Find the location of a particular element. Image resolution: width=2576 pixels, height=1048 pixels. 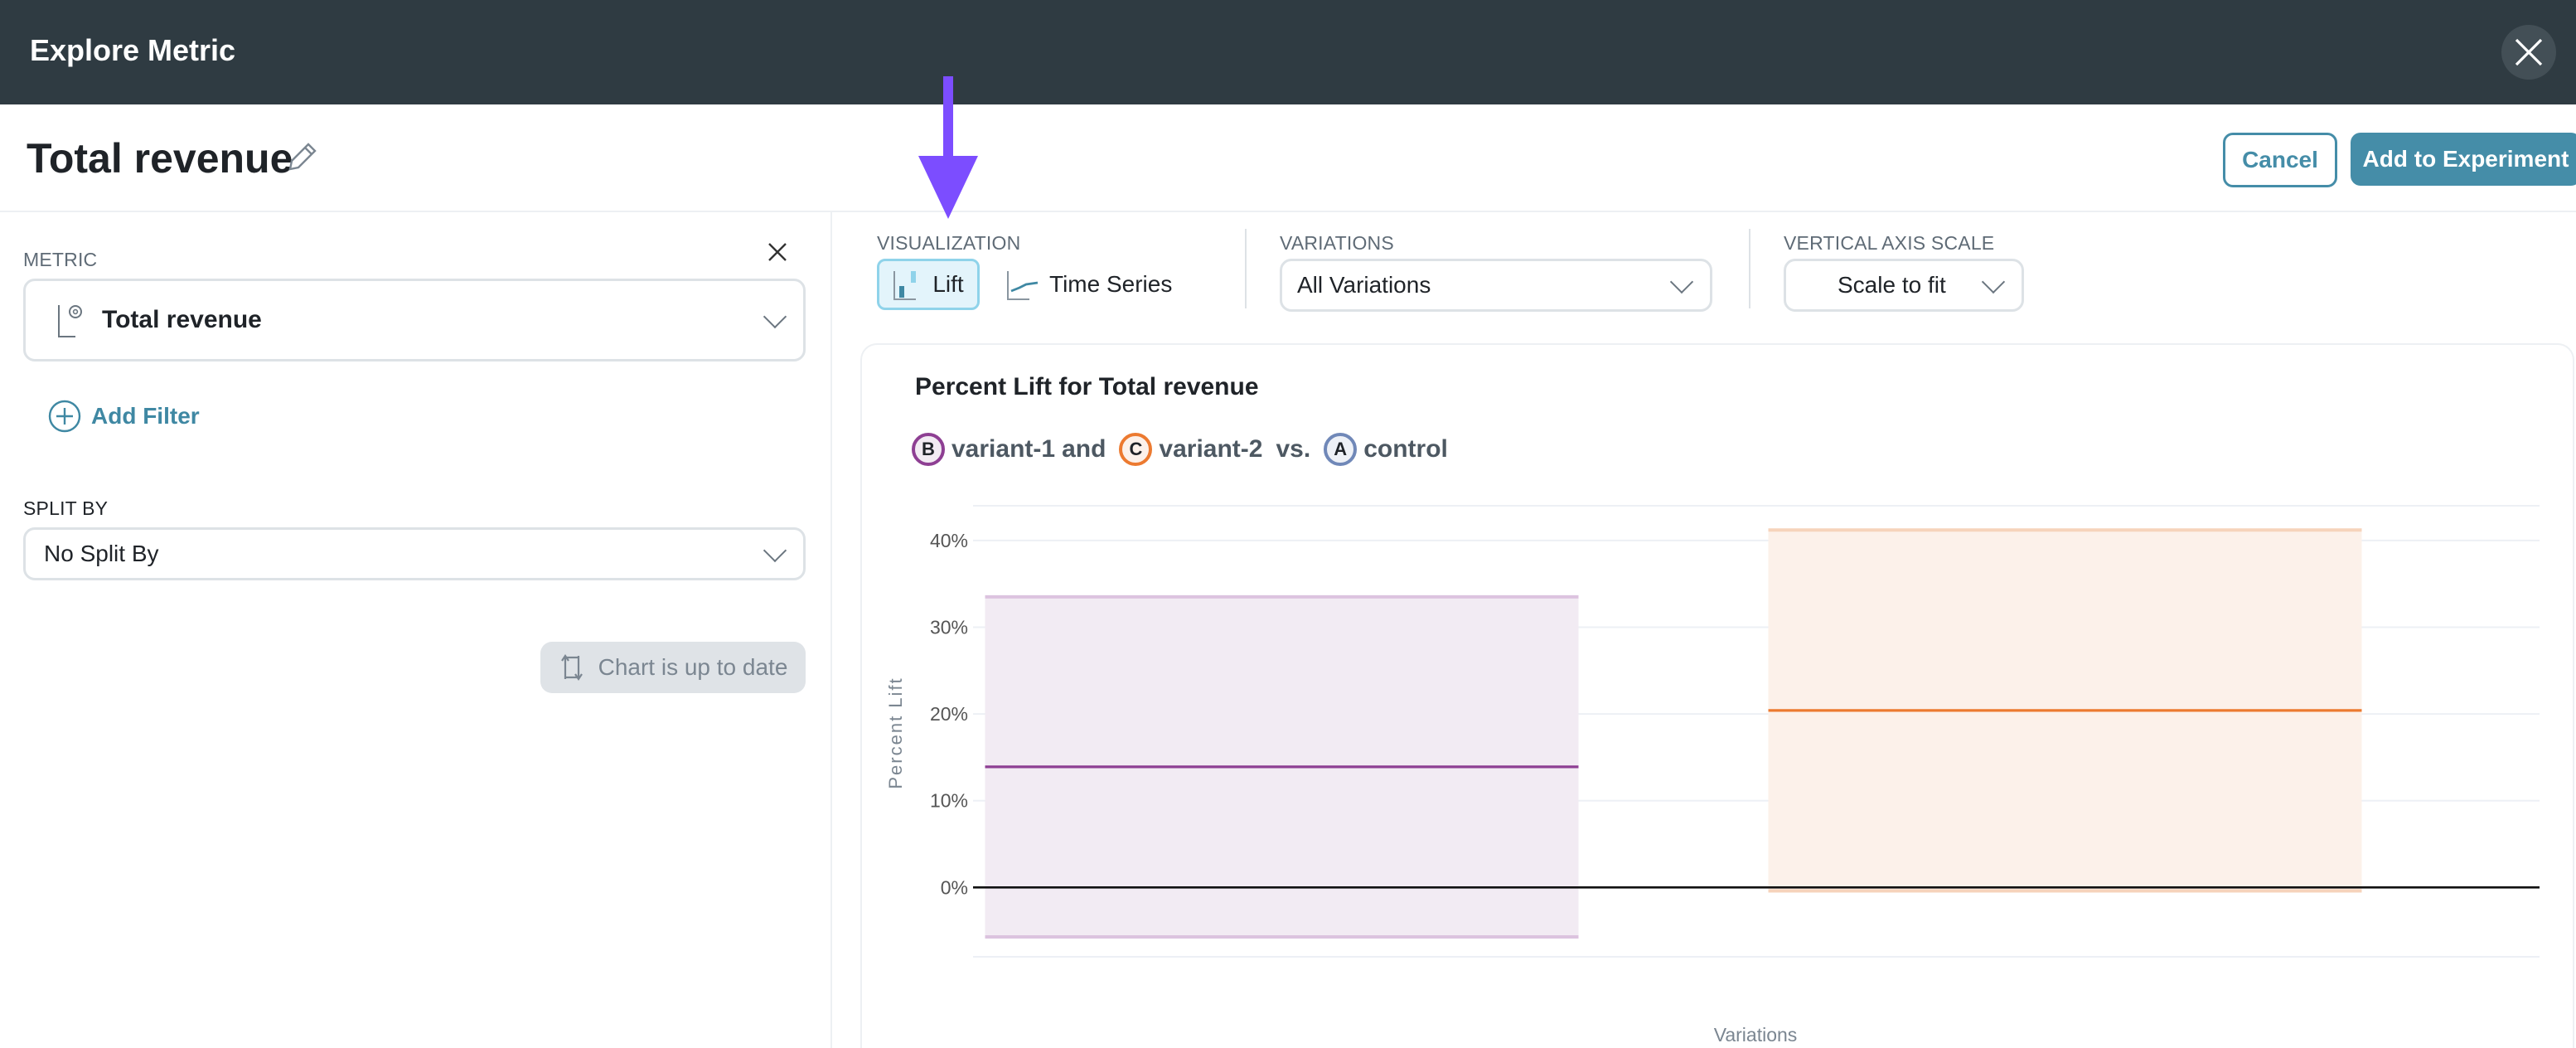

axis-scale-select: Scale to fit is located at coordinates (1904, 285).